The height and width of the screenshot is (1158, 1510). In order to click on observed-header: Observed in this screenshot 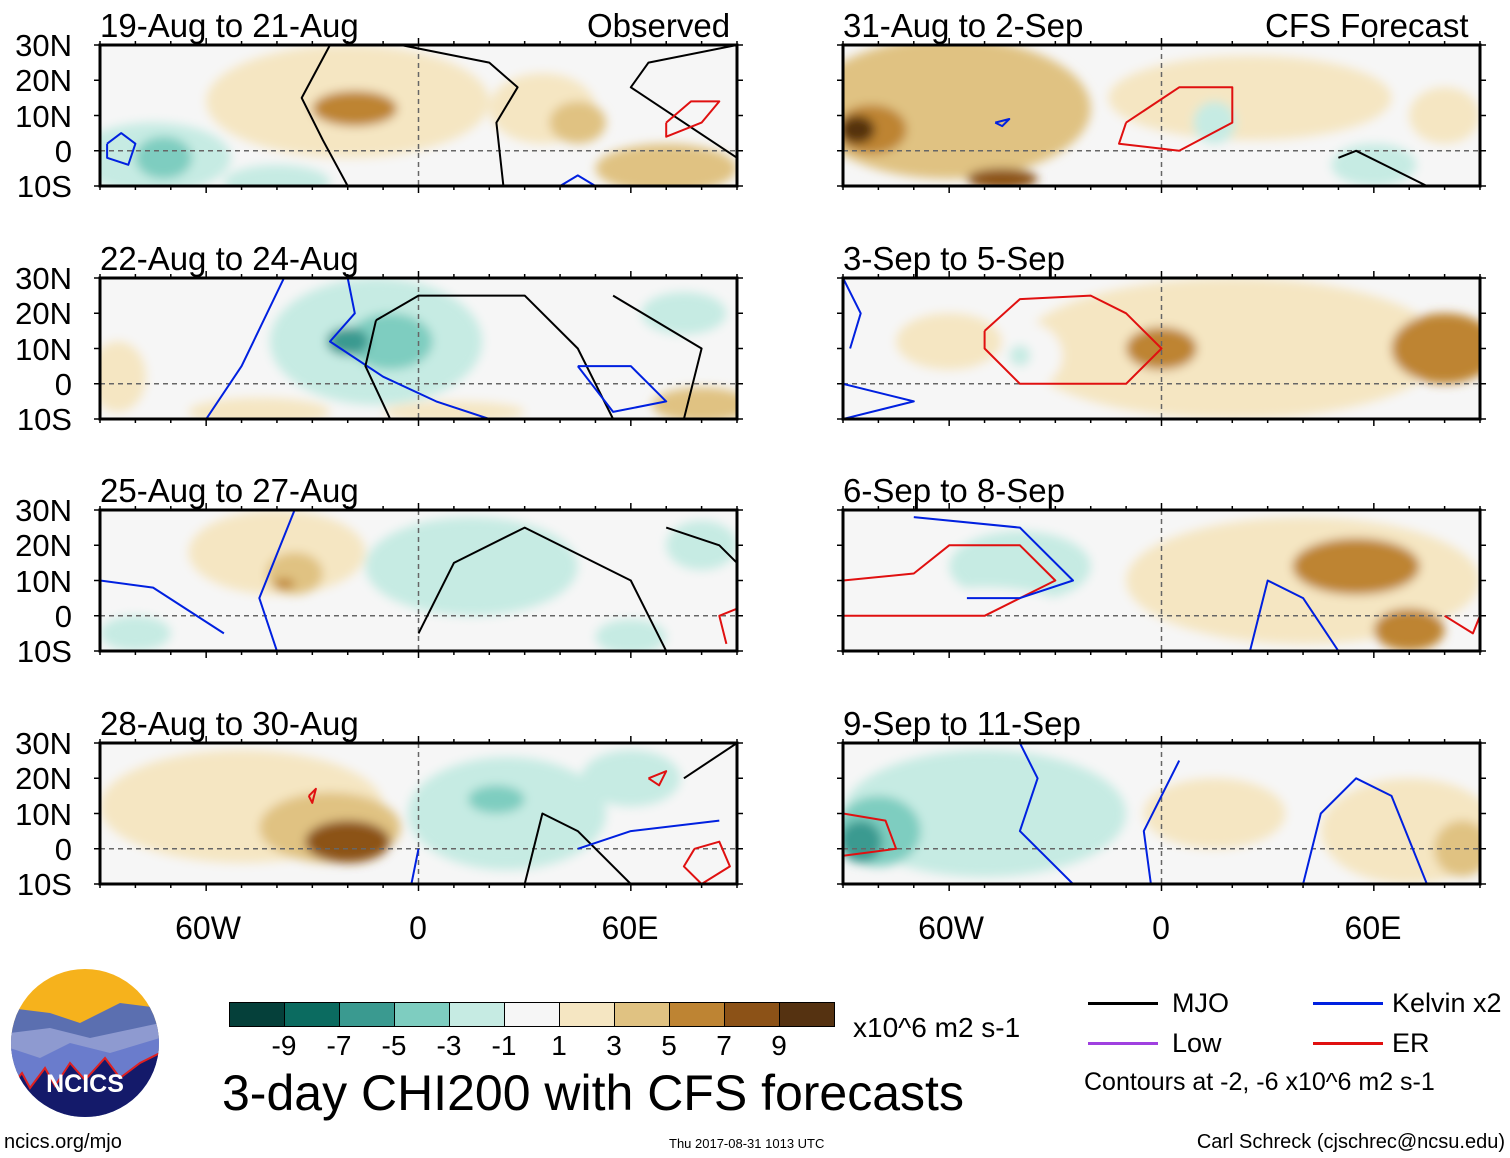, I will do `click(659, 25)`.